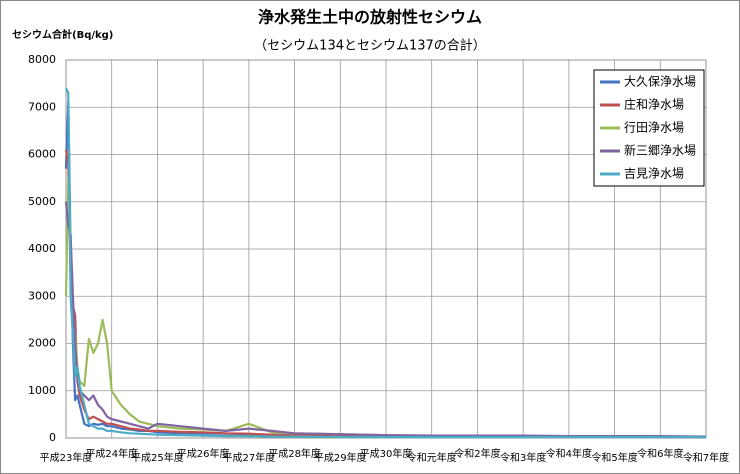 Image resolution: width=740 pixels, height=474 pixels. What do you see at coordinates (660, 453) in the screenshot?
I see `x-tick-label: 令和6年度` at bounding box center [660, 453].